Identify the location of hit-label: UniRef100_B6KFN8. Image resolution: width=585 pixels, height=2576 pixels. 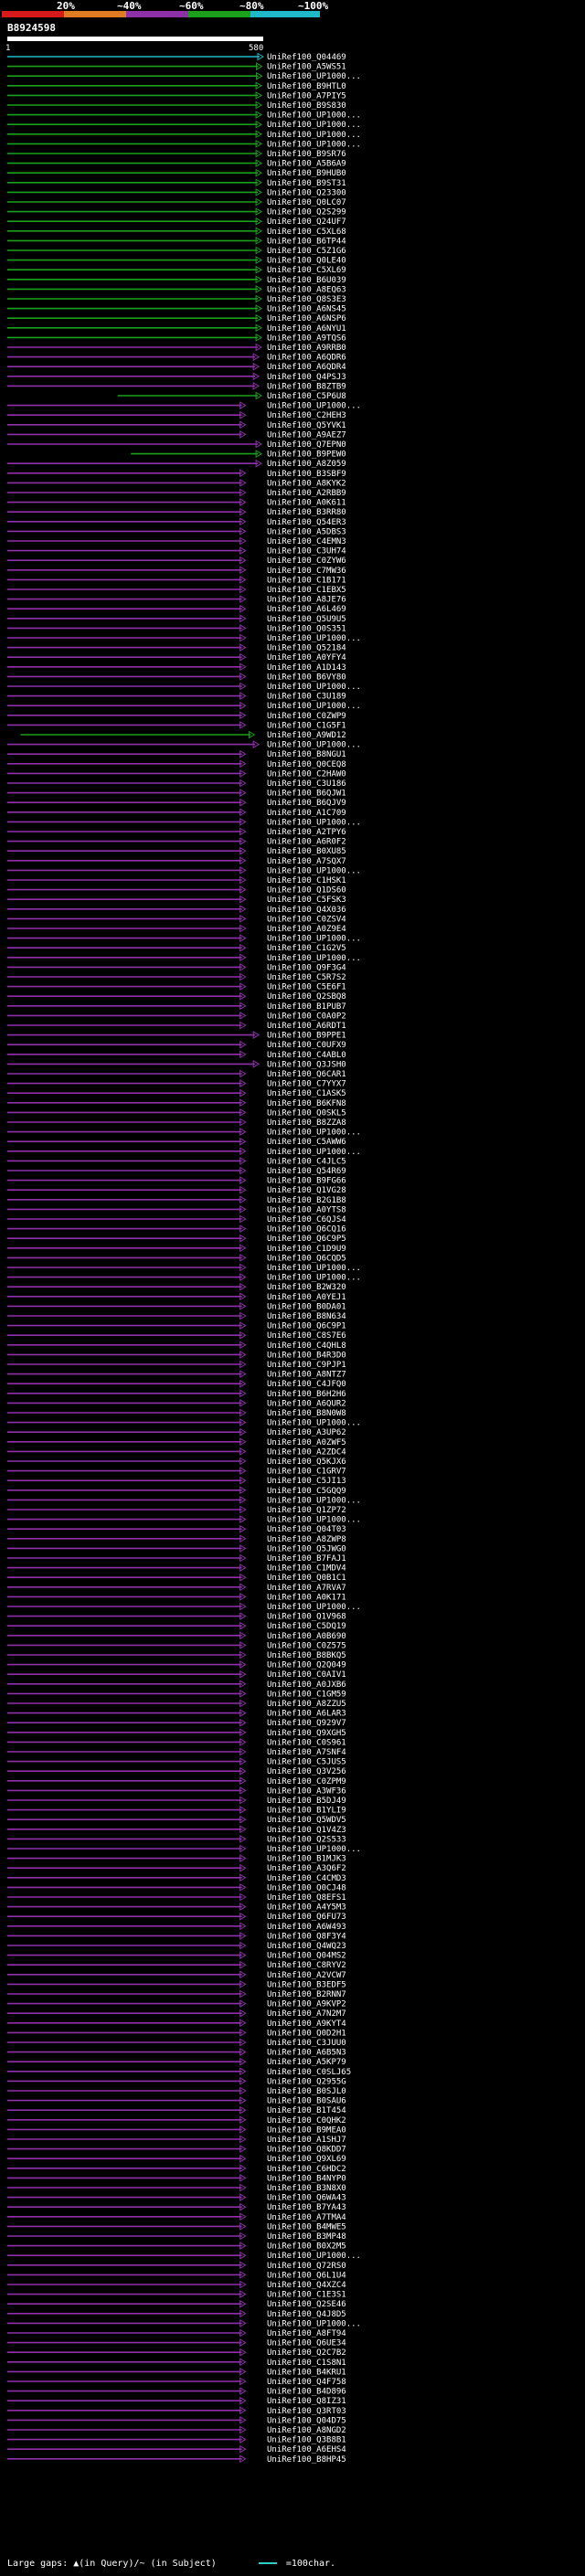
(307, 1103).